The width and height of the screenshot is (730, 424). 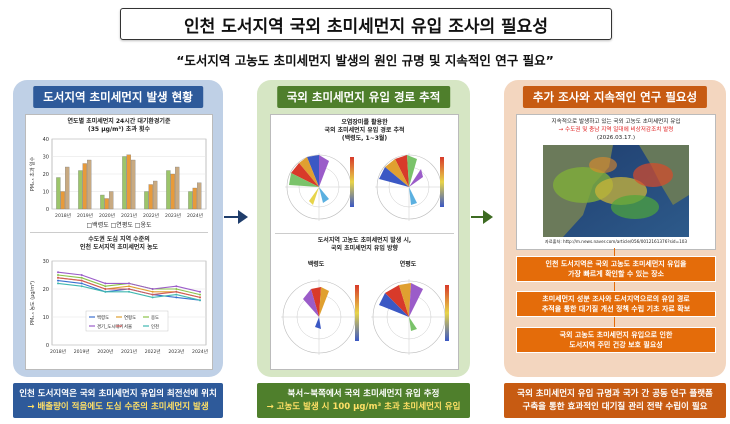 What do you see at coordinates (118, 97) in the screenshot?
I see `panel-status-heading: 도서지역 초미세먼지 발생 현황` at bounding box center [118, 97].